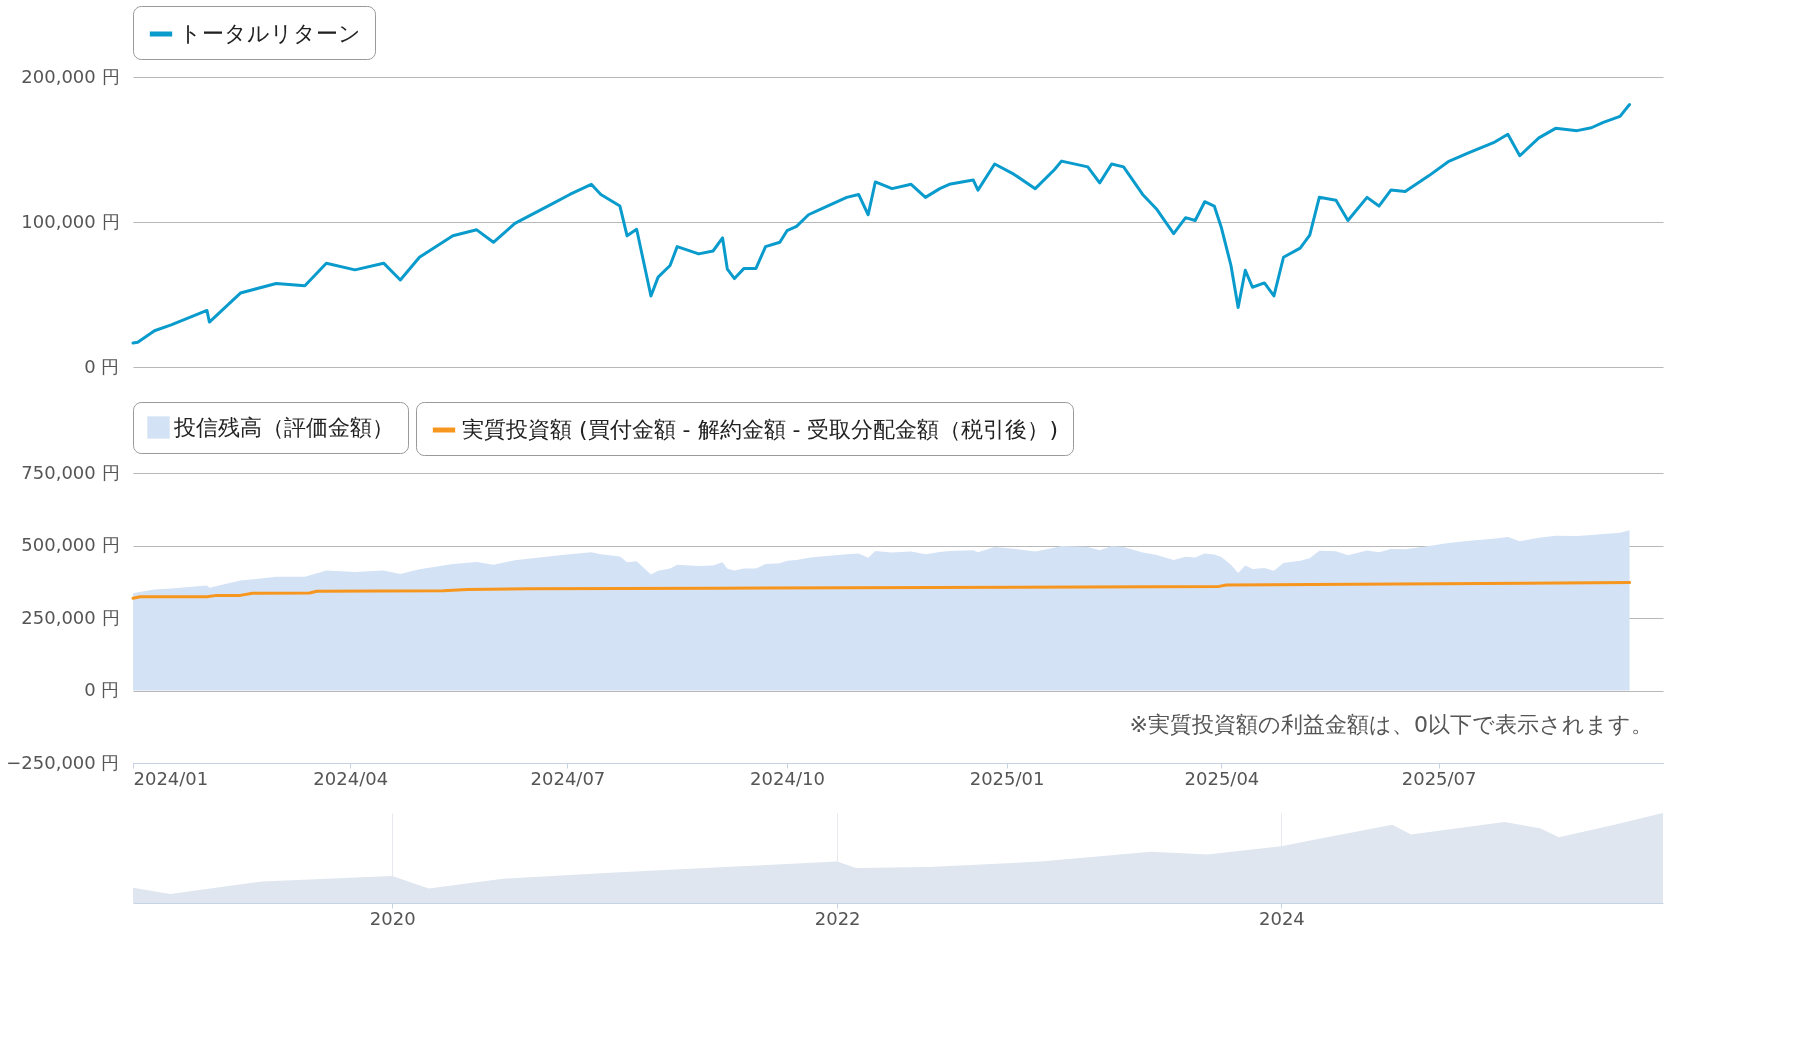 The image size is (1804, 1064). I want to click on y-tick-label: 100,000 円, so click(70, 221).